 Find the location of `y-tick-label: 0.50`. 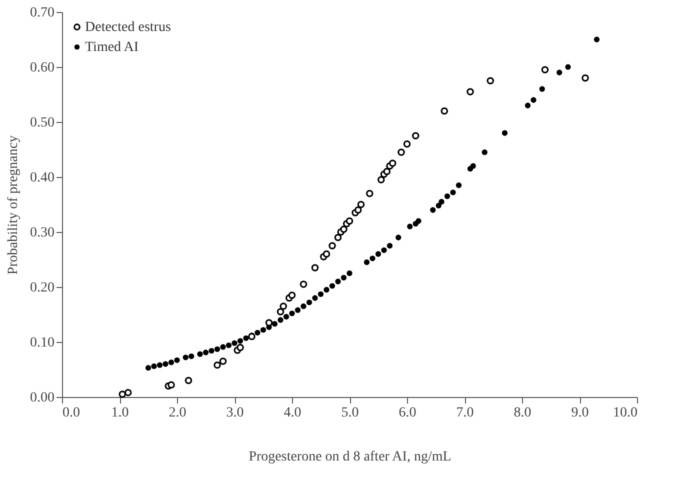

y-tick-label: 0.50 is located at coordinates (42, 123).